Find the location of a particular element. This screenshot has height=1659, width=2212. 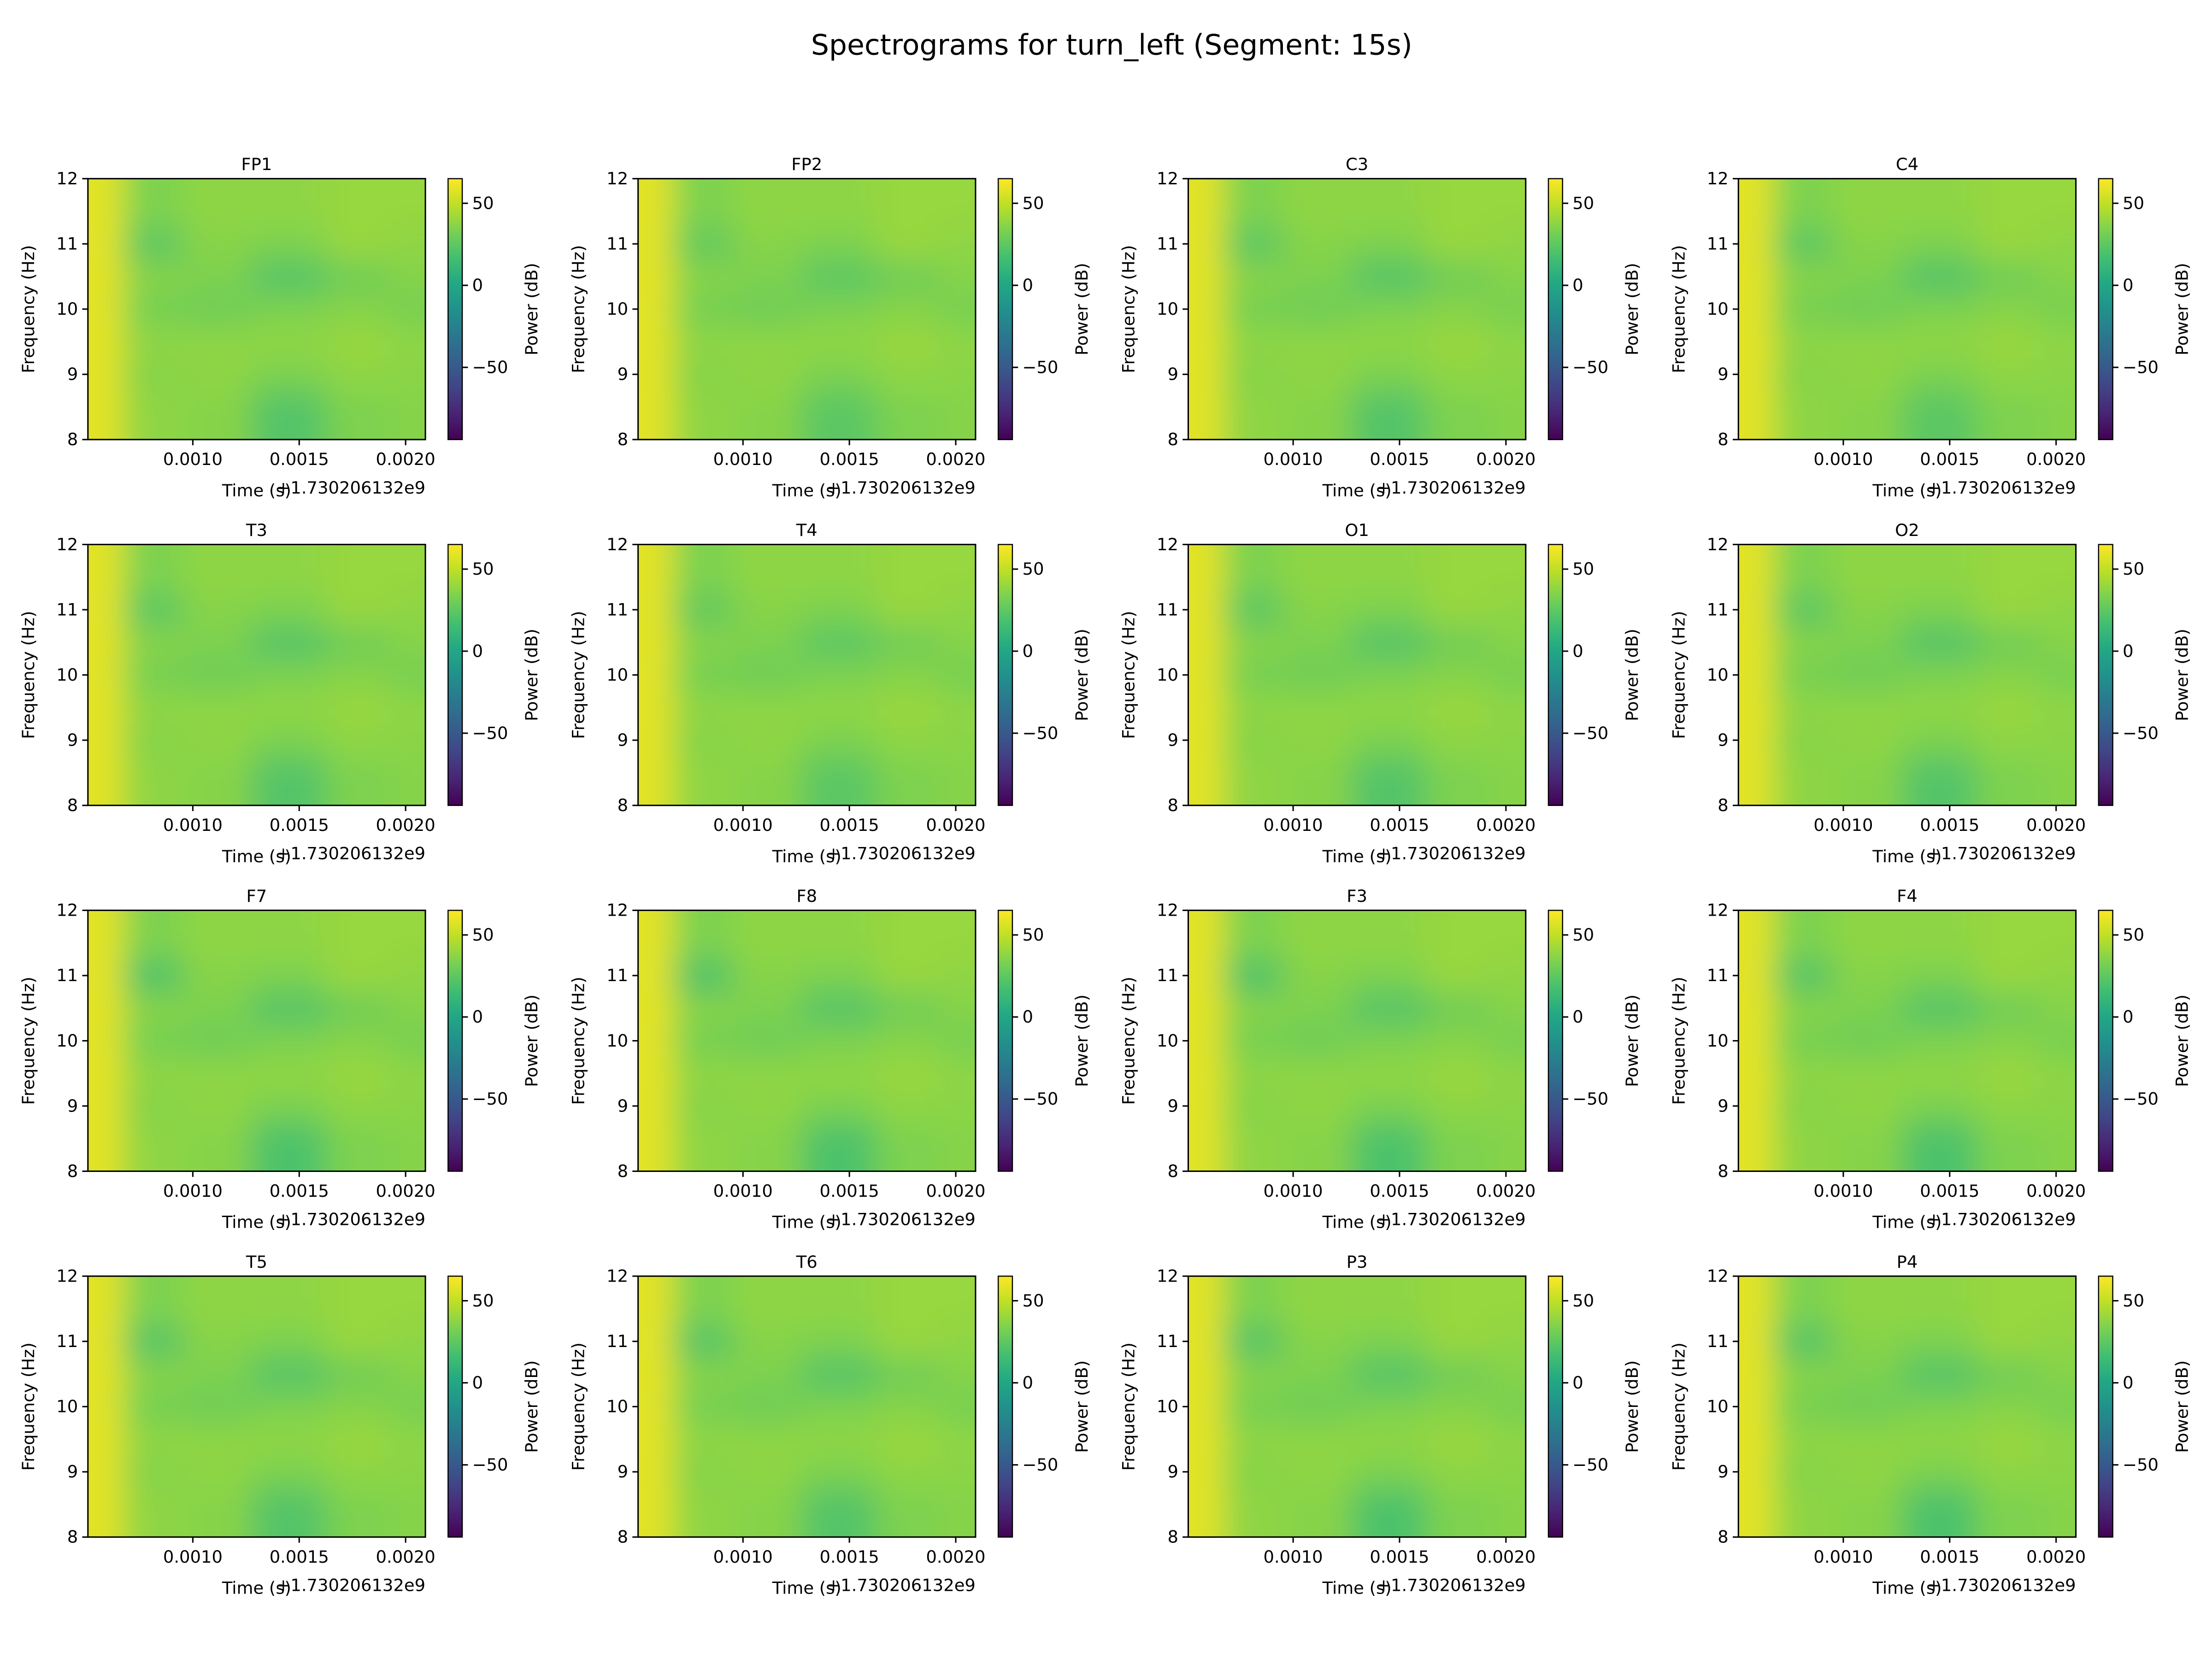

plot-area is located at coordinates (1357, 1406).